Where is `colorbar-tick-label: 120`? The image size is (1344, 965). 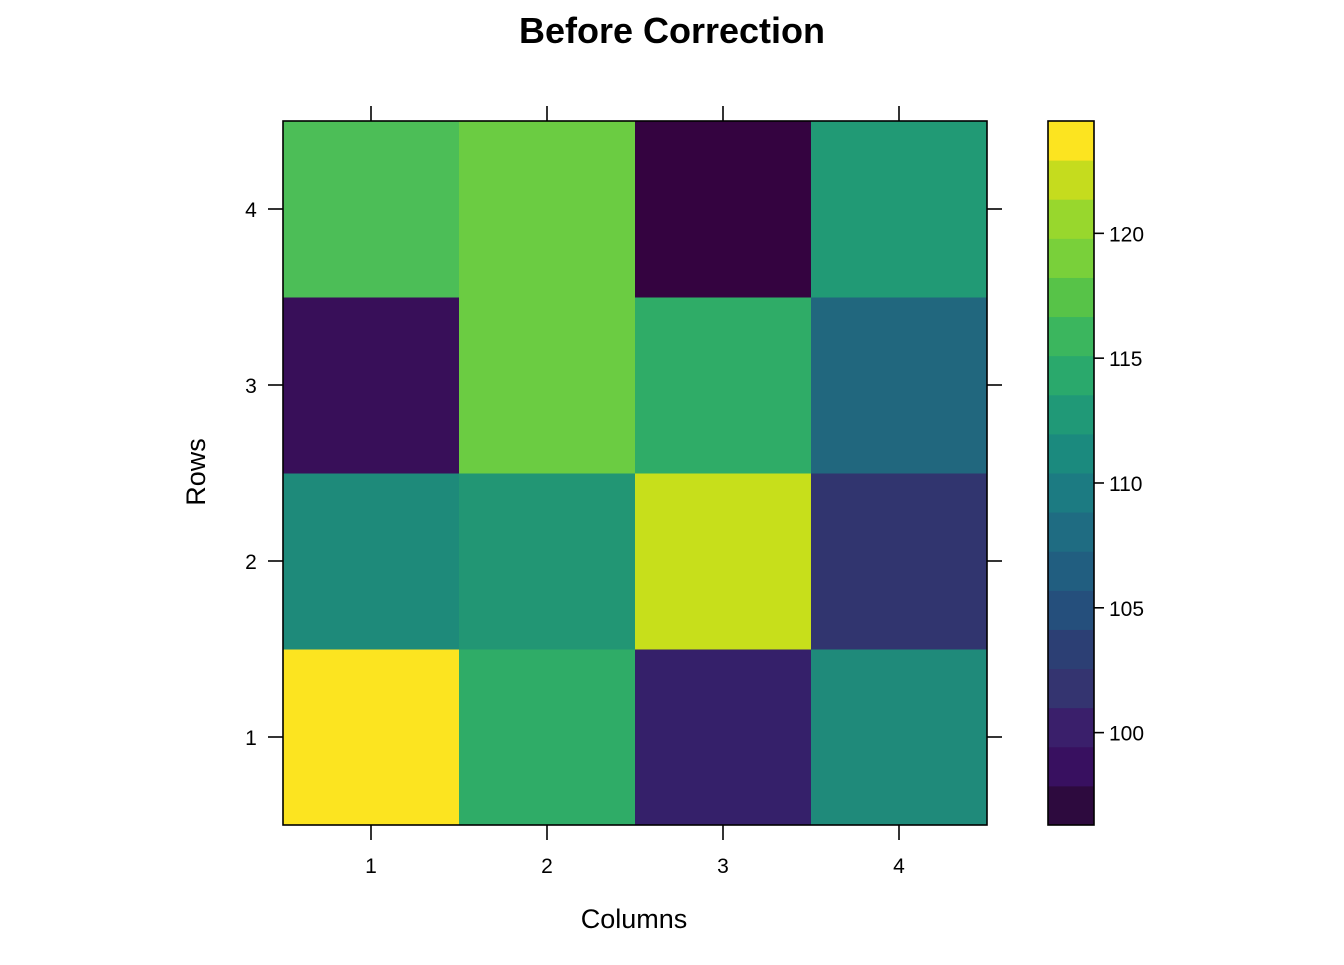 colorbar-tick-label: 120 is located at coordinates (1126, 234).